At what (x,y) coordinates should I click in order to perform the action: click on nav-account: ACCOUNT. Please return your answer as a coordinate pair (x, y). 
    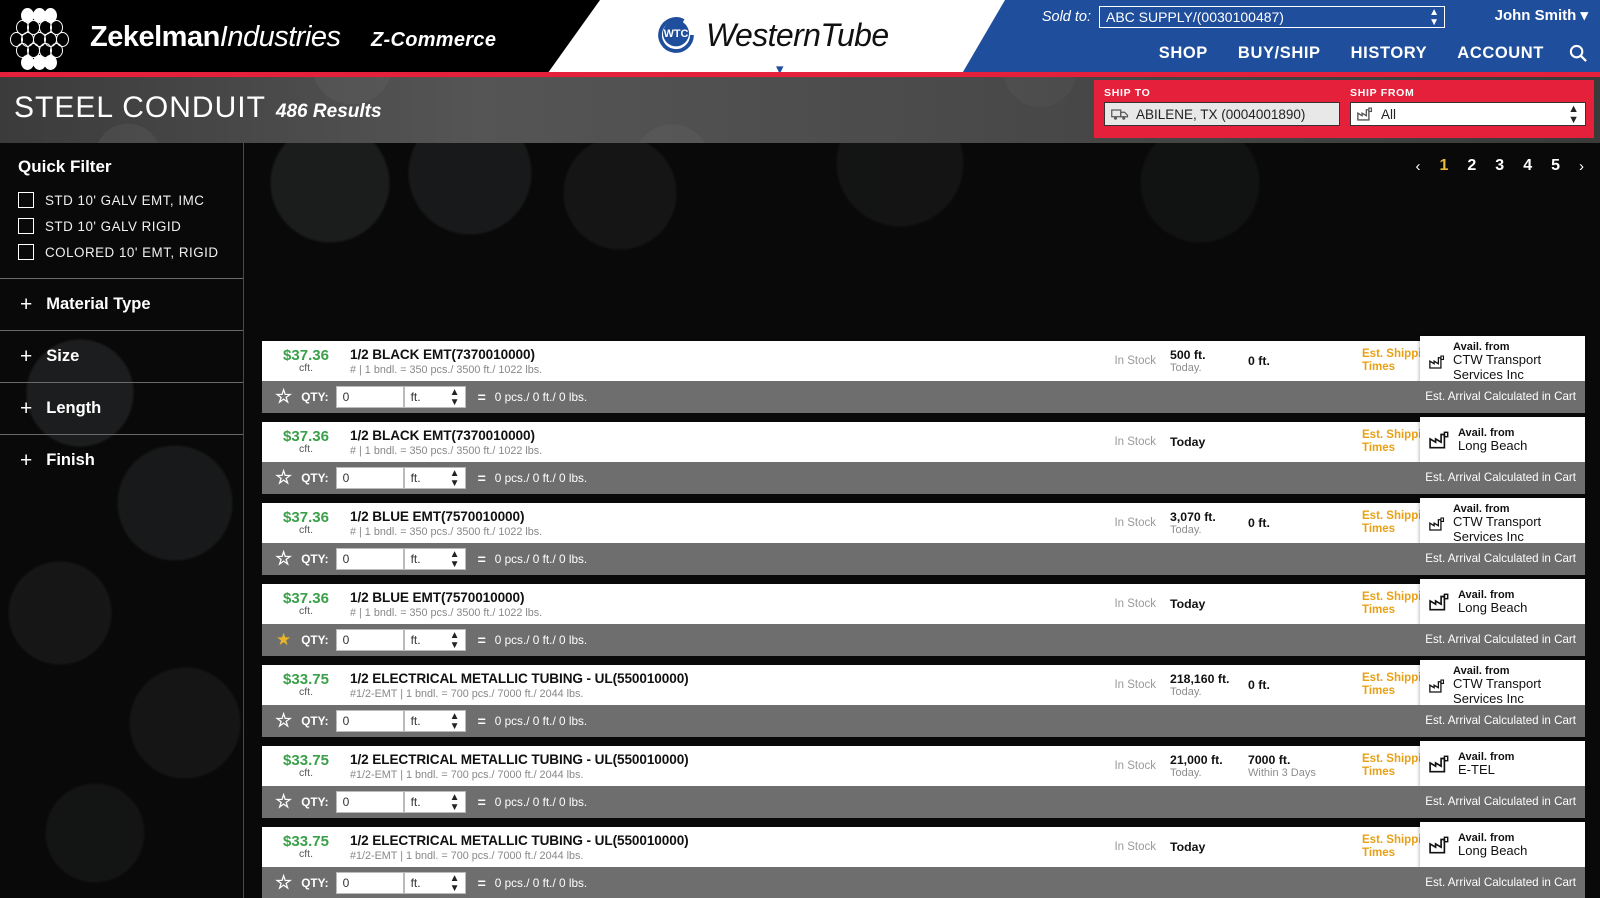
    Looking at the image, I should click on (1500, 53).